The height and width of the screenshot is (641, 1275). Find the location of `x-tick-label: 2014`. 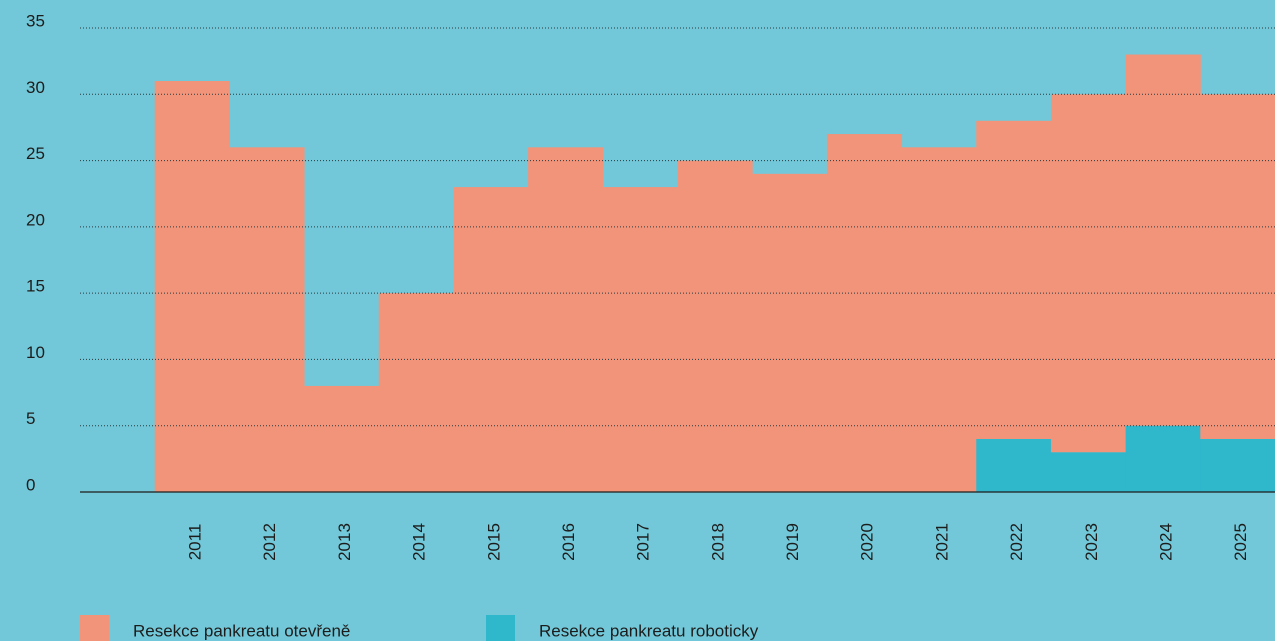

x-tick-label: 2014 is located at coordinates (419, 542).